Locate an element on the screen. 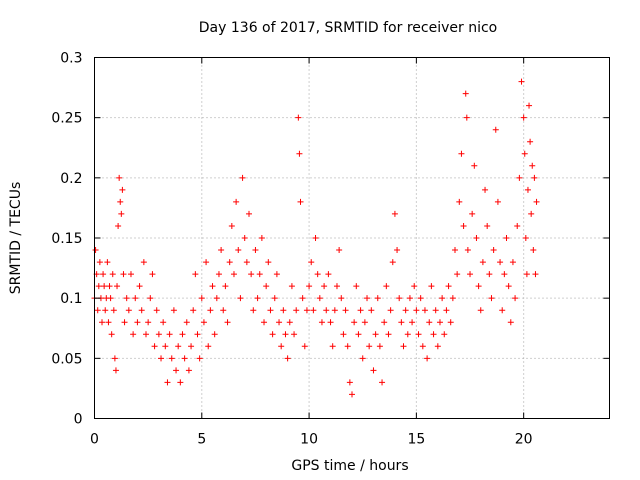 This screenshot has height=480, width=640. x-tick-label: 0 is located at coordinates (94, 440).